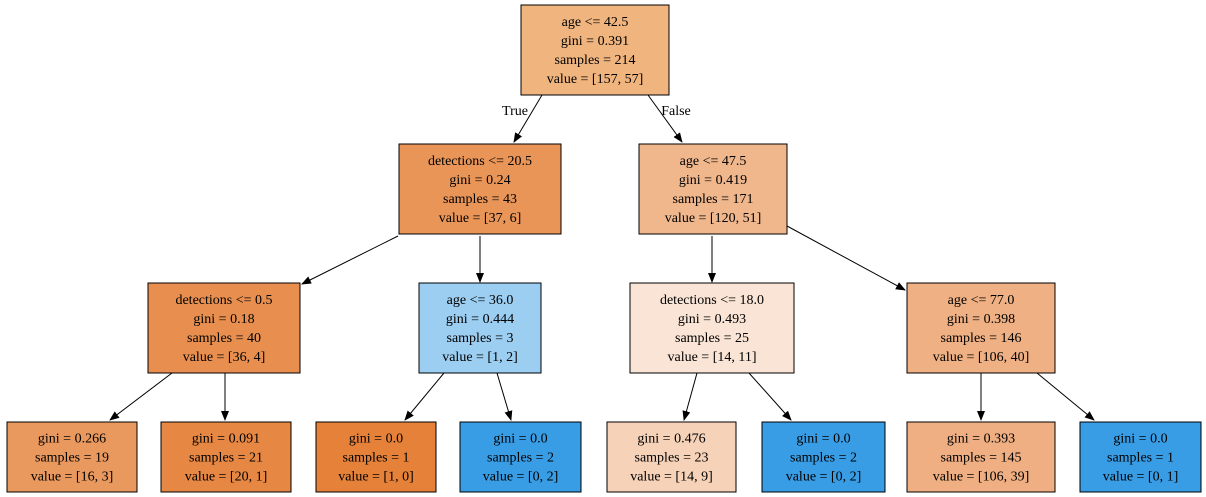 Image resolution: width=1206 pixels, height=497 pixels. I want to click on node-line: value = [106, 39], so click(981, 477).